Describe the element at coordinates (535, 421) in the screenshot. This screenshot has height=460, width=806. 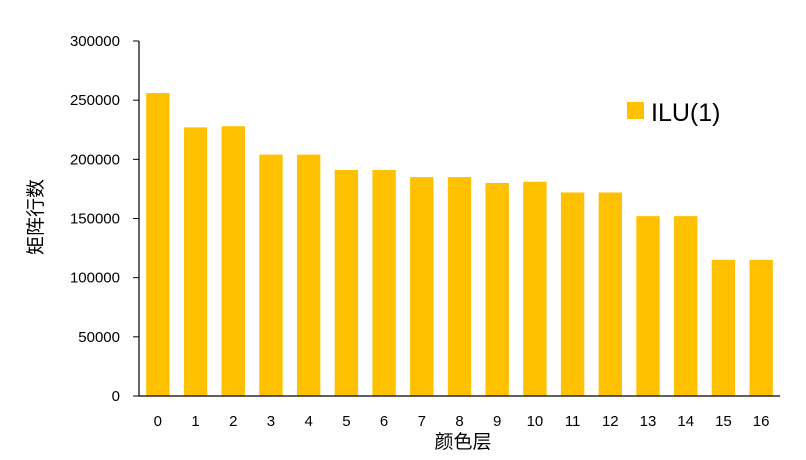
I see `x-tick-label: 10` at that location.